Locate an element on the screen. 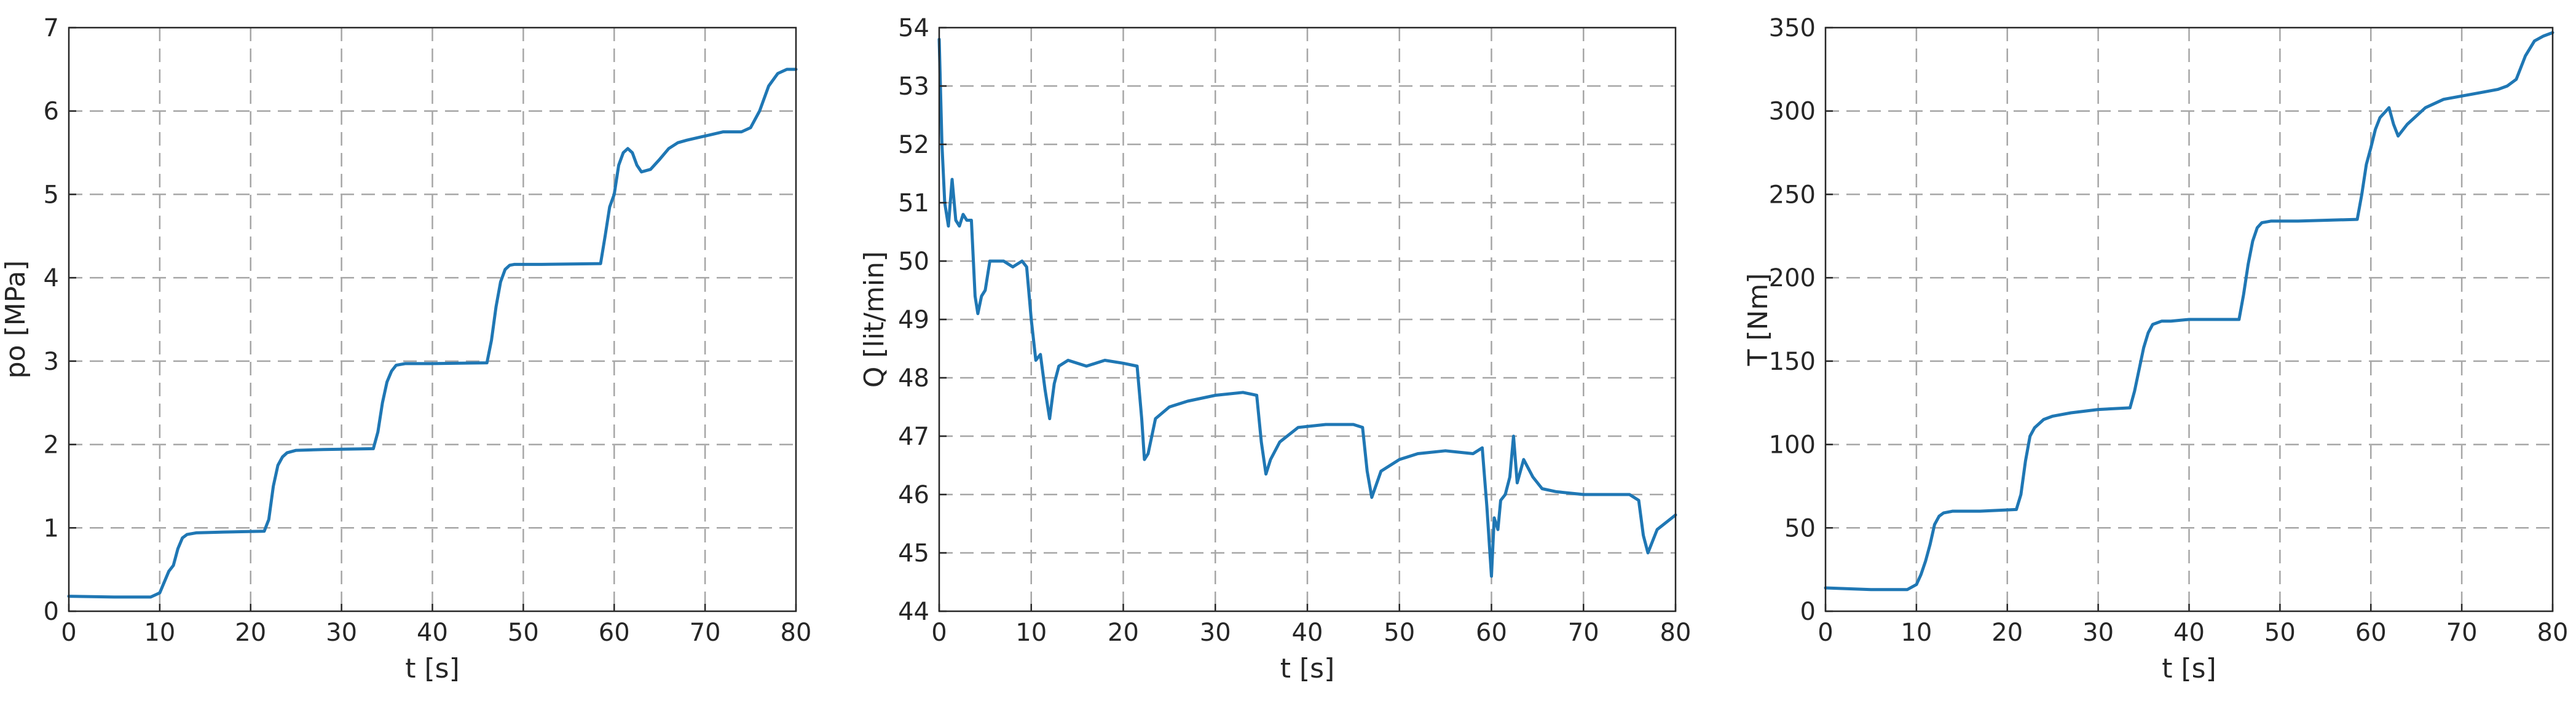  y-axis-label: T [Nm] is located at coordinates (1759, 320).